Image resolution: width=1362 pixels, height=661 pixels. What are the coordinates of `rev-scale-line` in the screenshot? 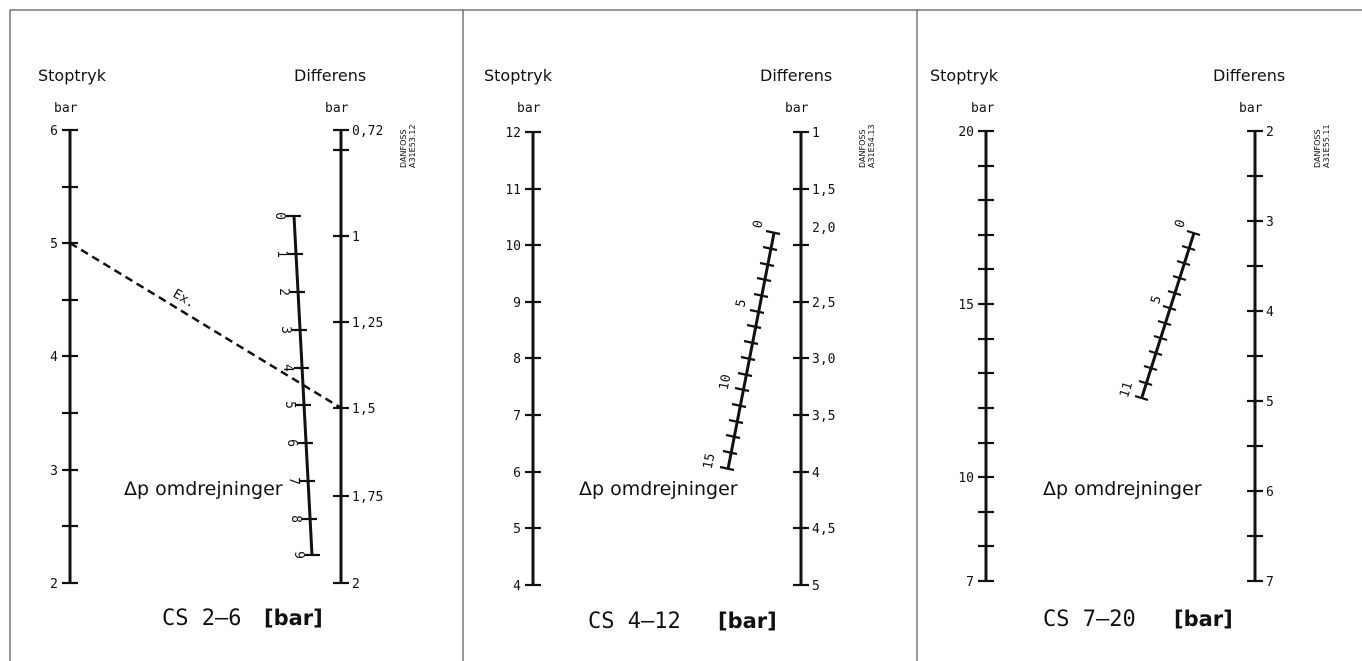 It's located at (1168, 315).